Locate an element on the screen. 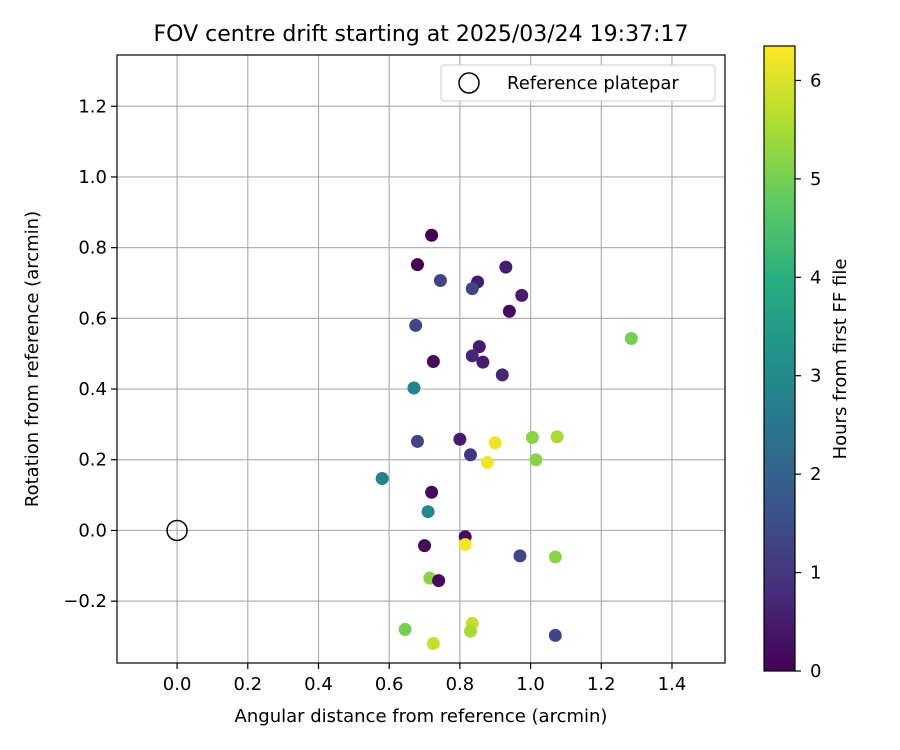 The width and height of the screenshot is (900, 750). legend: Reference platepar is located at coordinates (578, 83).